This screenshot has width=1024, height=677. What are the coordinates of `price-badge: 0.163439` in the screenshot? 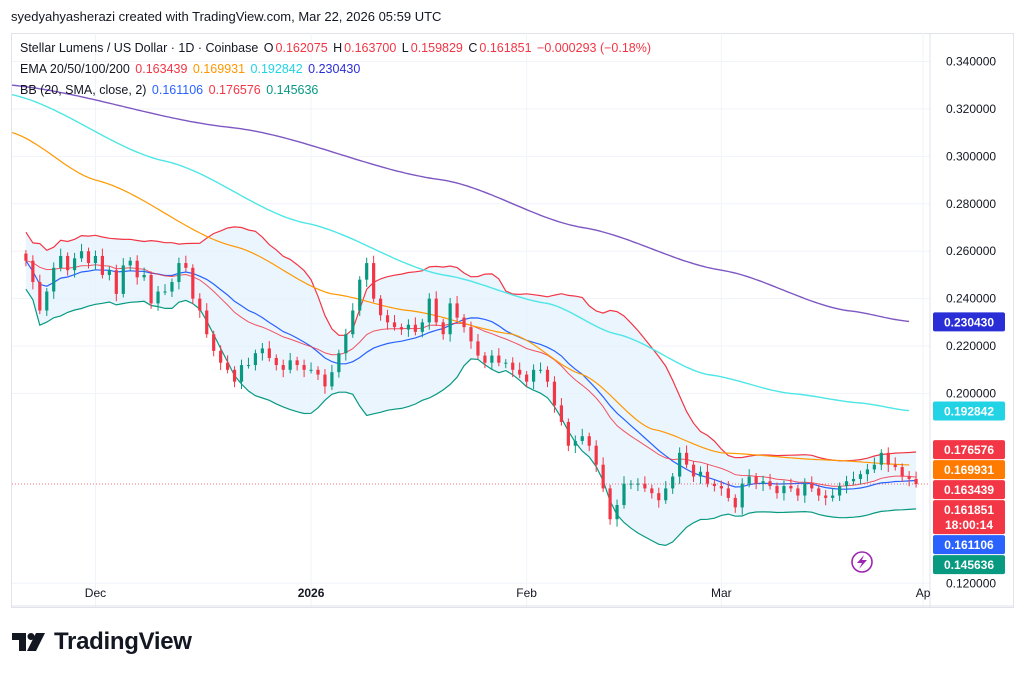 It's located at (969, 490).